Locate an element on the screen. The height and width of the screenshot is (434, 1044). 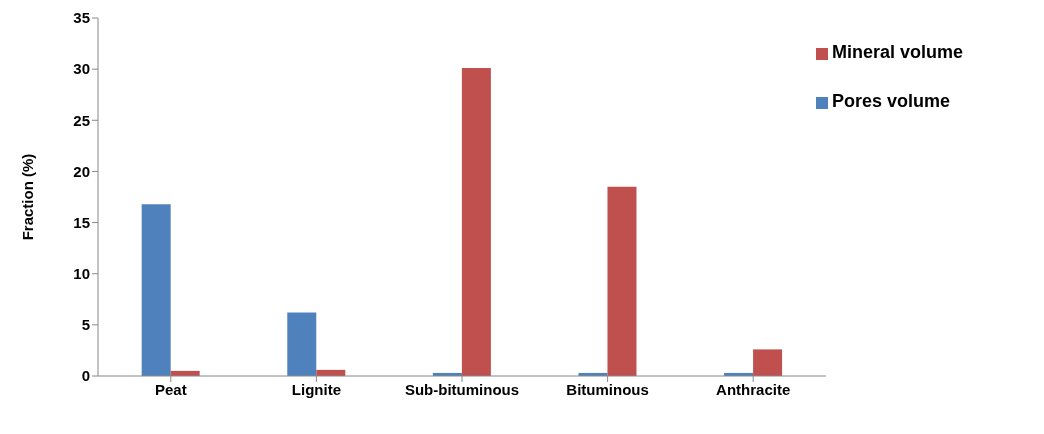
y-tick-label: 30 is located at coordinates (81, 69).